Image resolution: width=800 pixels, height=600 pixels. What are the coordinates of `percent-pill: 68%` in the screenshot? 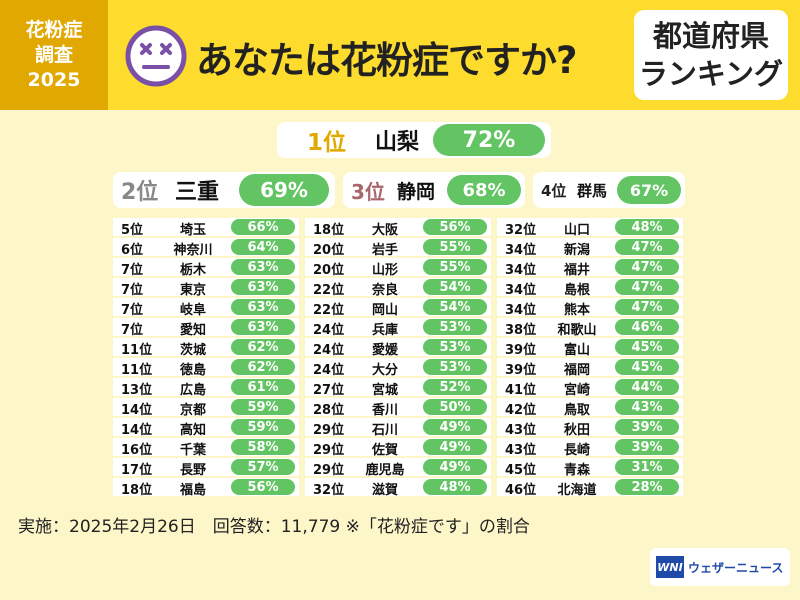 It's located at (484, 190).